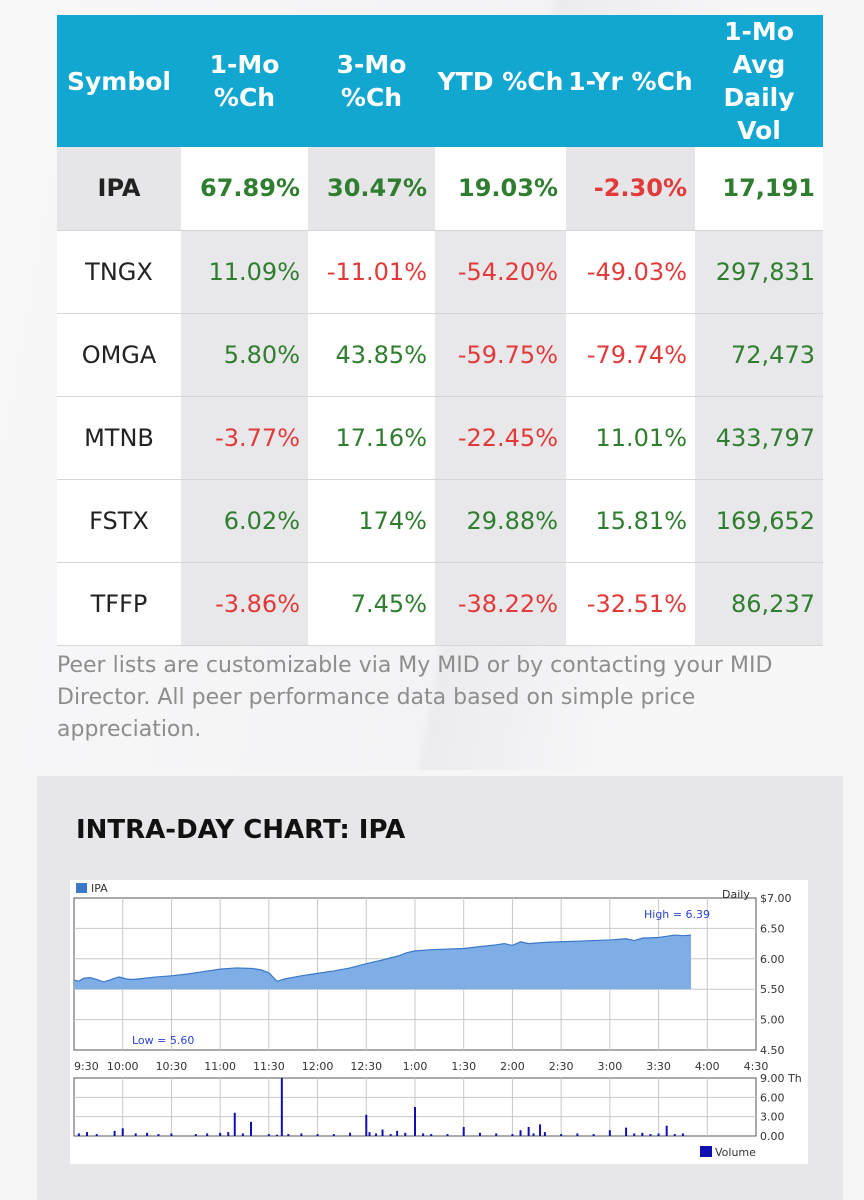  Describe the element at coordinates (735, 1152) in the screenshot. I see `volume-legend-label: Volume` at that location.